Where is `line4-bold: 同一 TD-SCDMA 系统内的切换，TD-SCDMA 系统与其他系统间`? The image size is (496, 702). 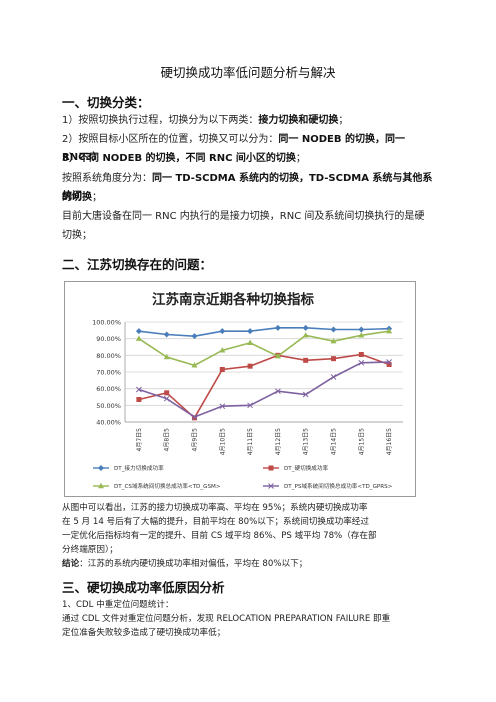 line4-bold: 同一 TD-SCDMA 系统内的切换，TD-SCDMA 系统与其他系统间 is located at coordinates (247, 187).